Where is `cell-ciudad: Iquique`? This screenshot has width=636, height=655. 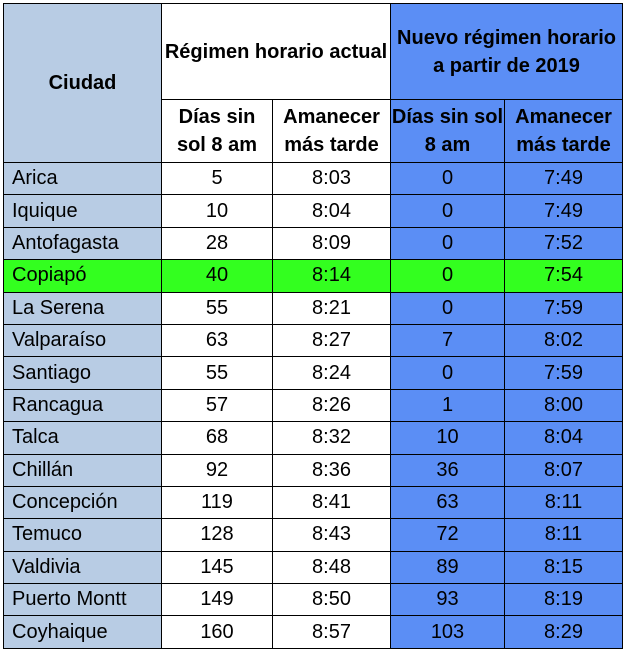
cell-ciudad: Iquique is located at coordinates (82, 211).